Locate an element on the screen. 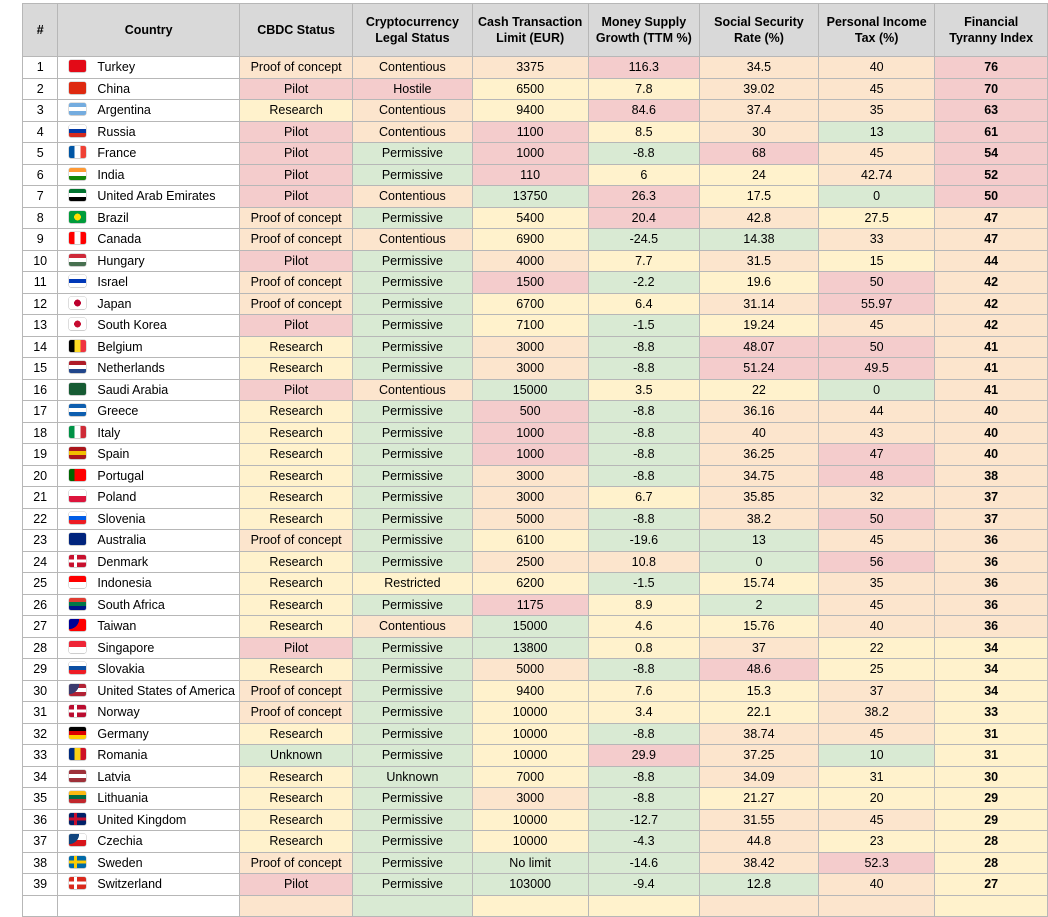 This screenshot has height=917, width=1048. column-header-cash_limit: Cash Transaction Limit (EUR) is located at coordinates (530, 30).